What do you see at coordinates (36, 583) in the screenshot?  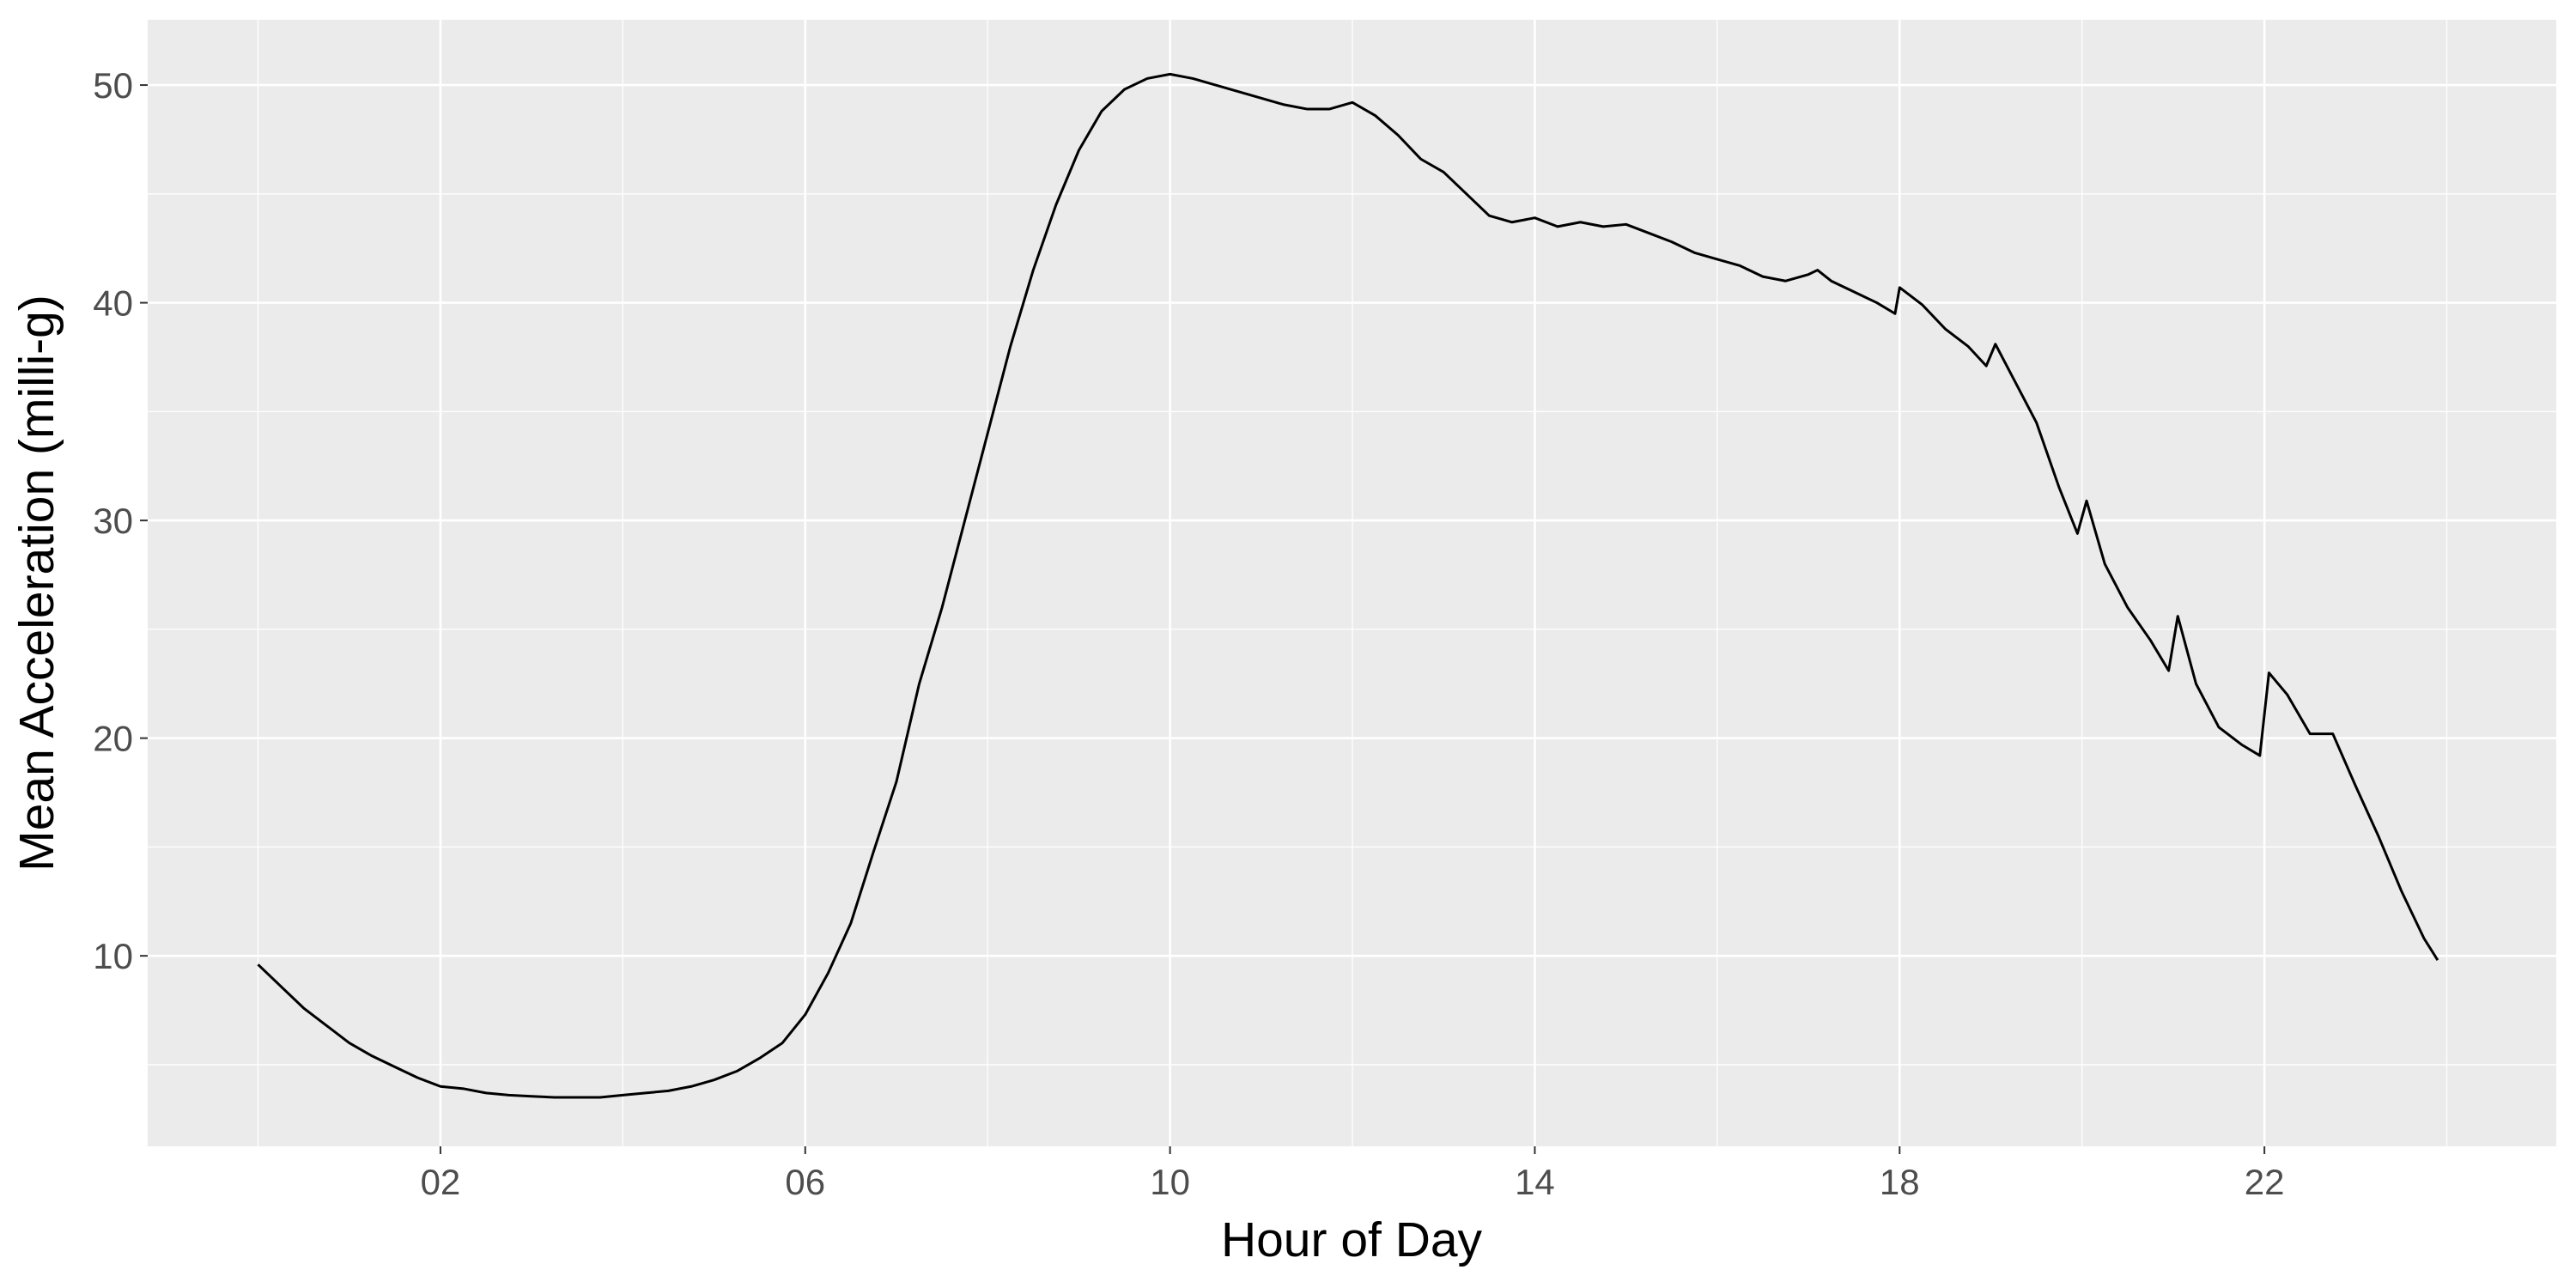 I see `y-axis-title: Mean Acceleration (milli-g)` at bounding box center [36, 583].